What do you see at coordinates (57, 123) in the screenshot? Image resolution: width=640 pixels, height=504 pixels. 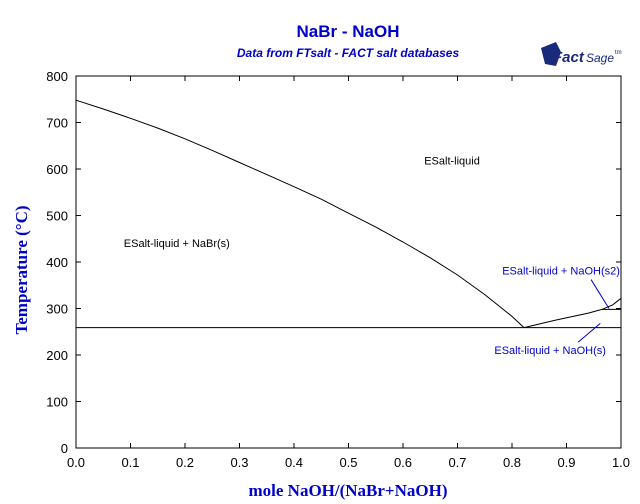 I see `y-tick-label: 700` at bounding box center [57, 123].